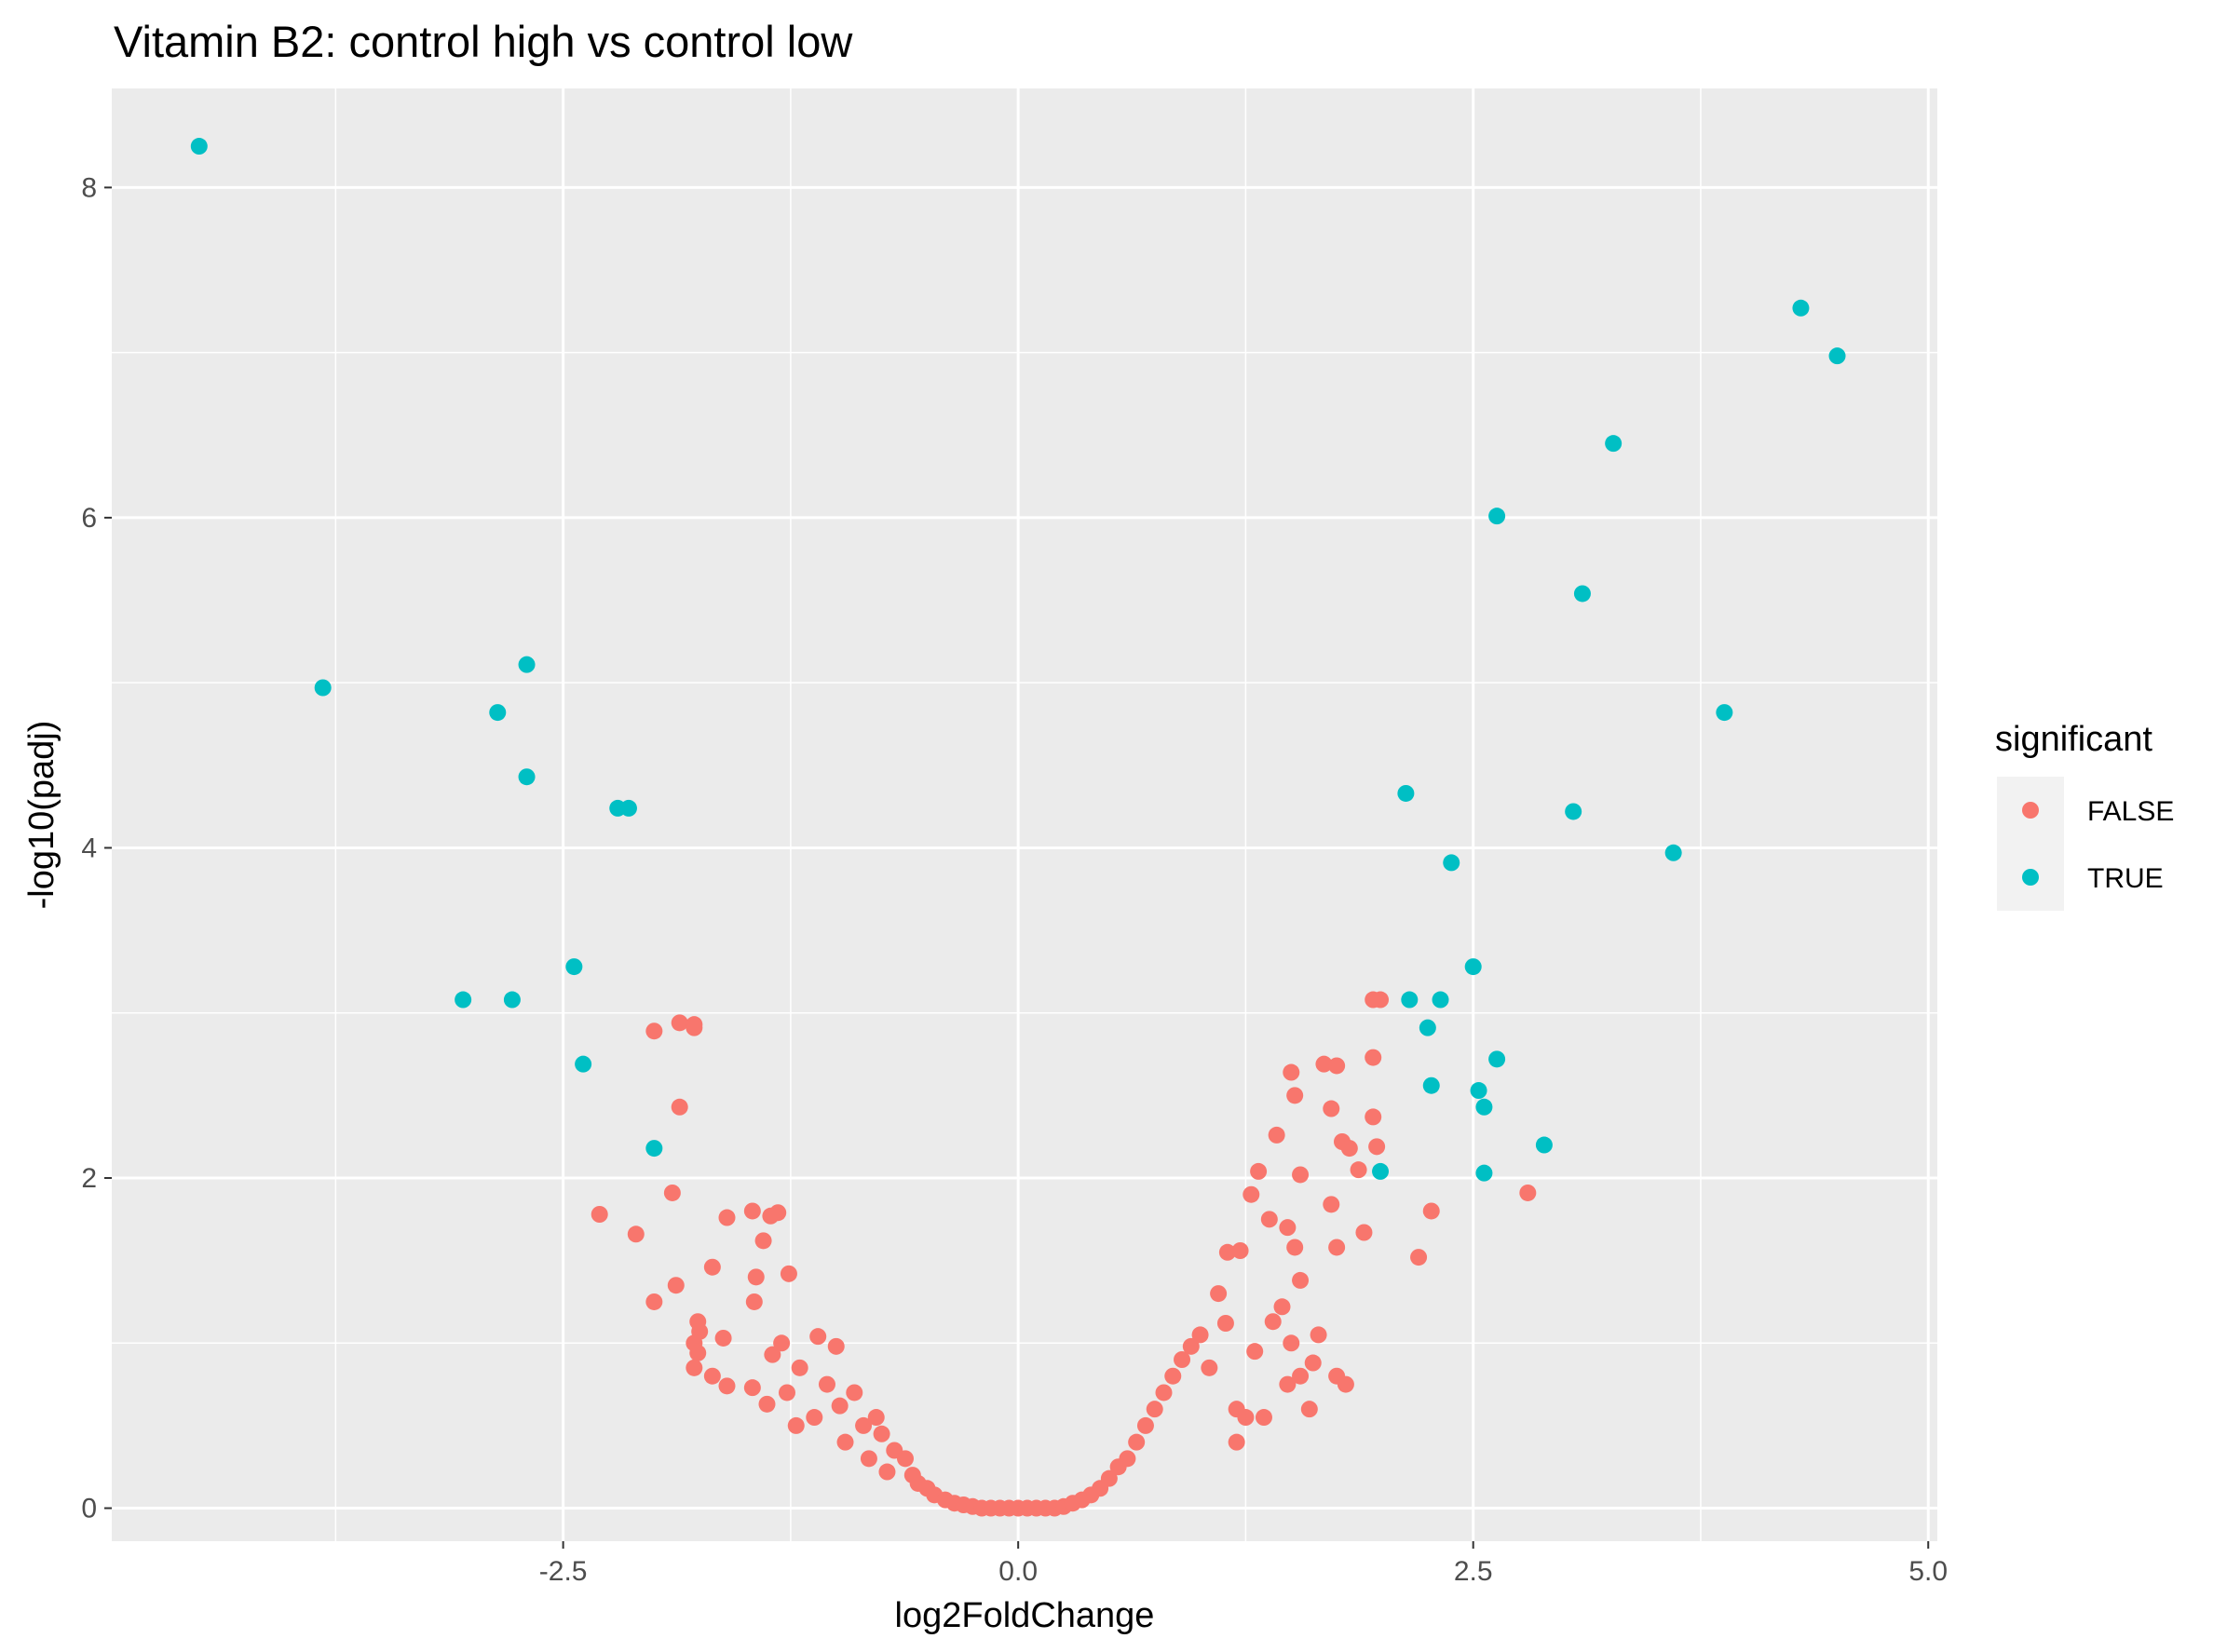  What do you see at coordinates (42, 815) in the screenshot?
I see `y-axis-title: -log10(padj)` at bounding box center [42, 815].